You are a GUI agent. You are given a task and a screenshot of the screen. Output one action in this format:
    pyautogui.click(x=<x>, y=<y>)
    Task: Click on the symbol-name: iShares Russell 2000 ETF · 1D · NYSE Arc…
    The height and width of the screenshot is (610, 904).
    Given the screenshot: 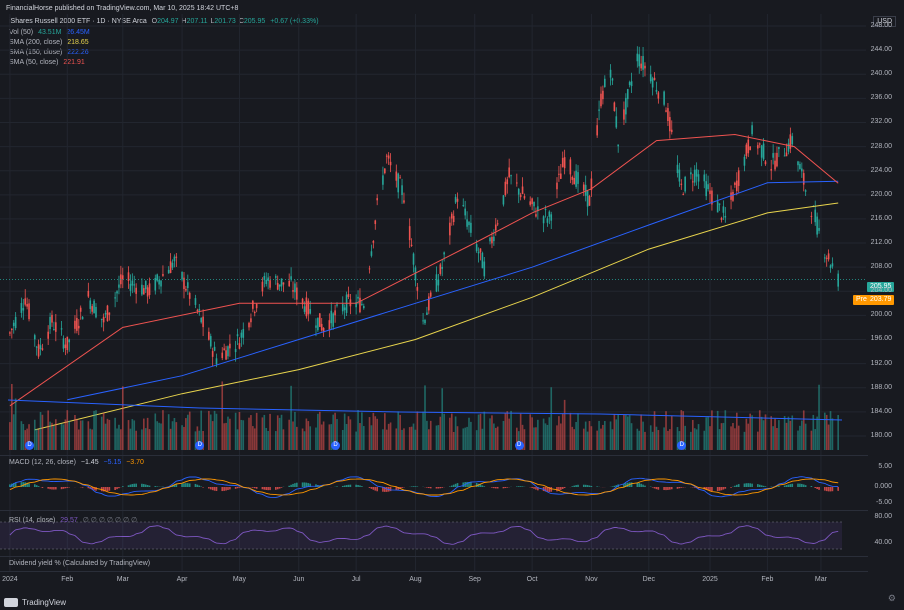 What is the action you would take?
    pyautogui.click(x=78, y=21)
    